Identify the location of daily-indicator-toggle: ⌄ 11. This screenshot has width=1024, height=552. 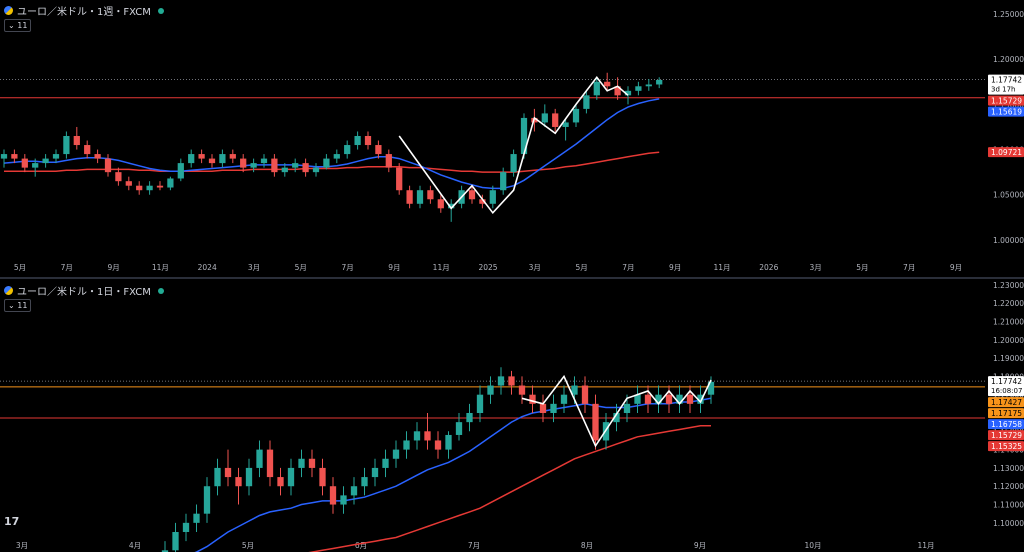
(18, 305).